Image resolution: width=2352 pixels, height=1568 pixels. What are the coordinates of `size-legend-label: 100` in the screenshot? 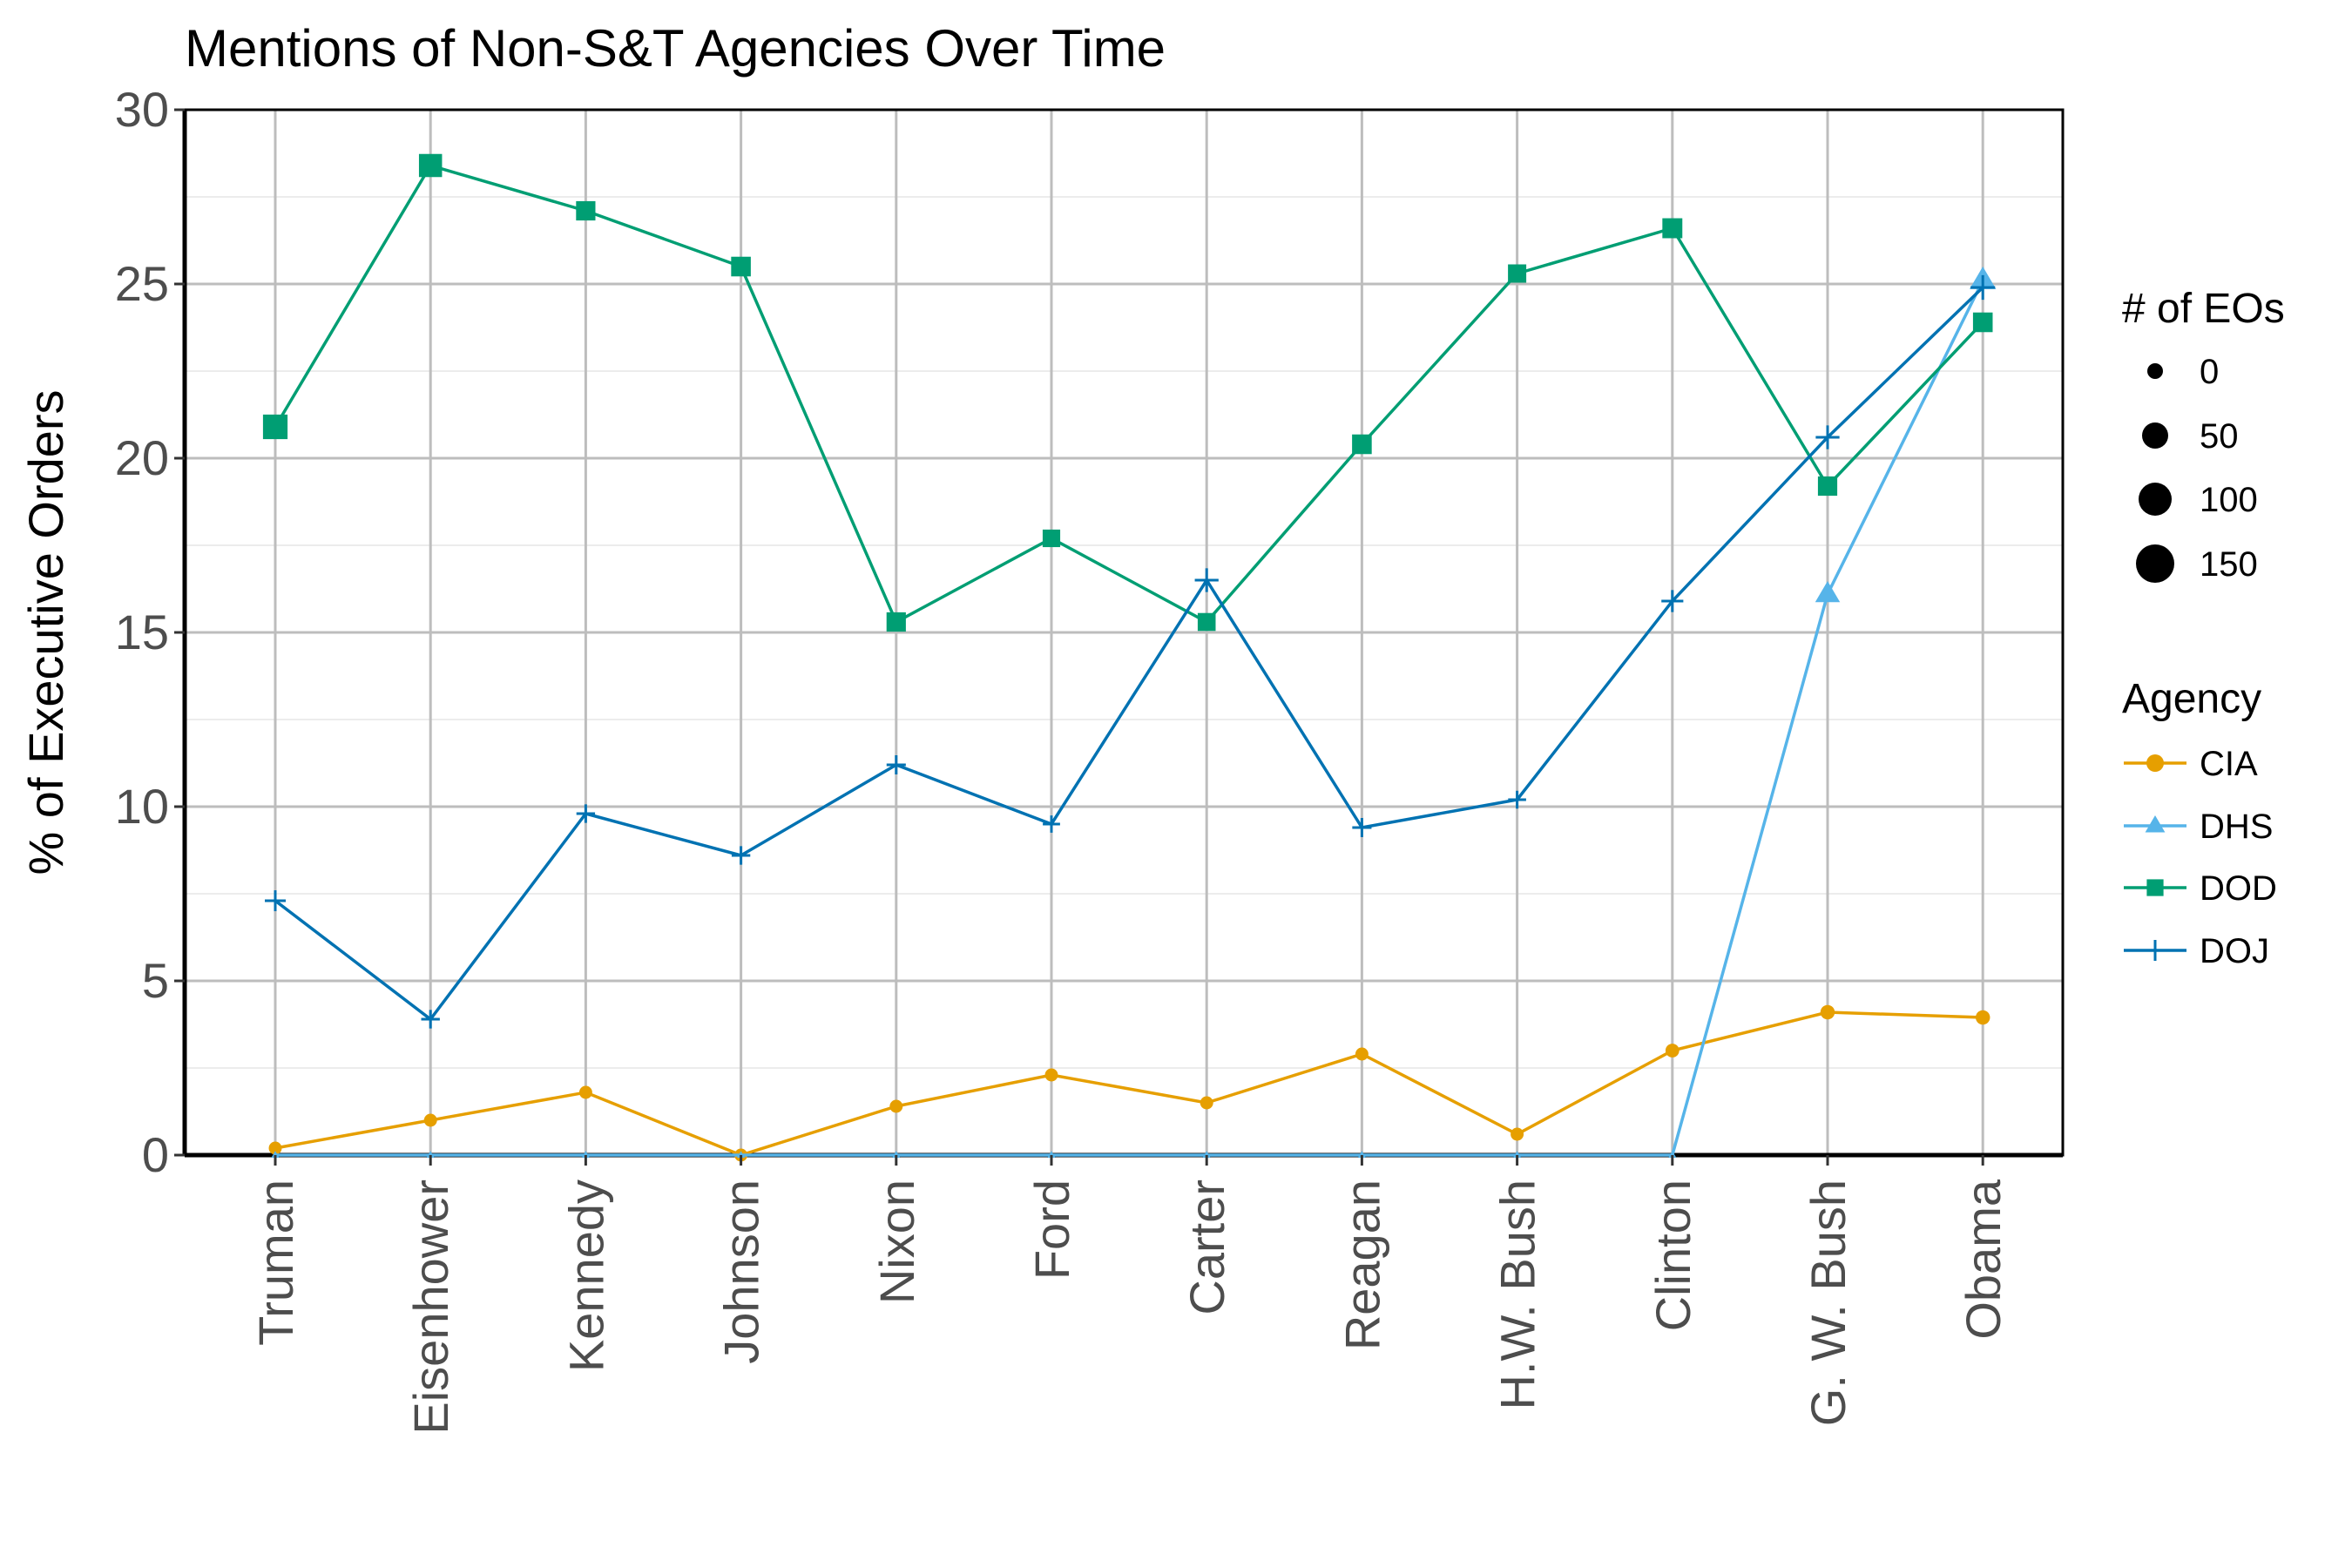 It's located at (2229, 500).